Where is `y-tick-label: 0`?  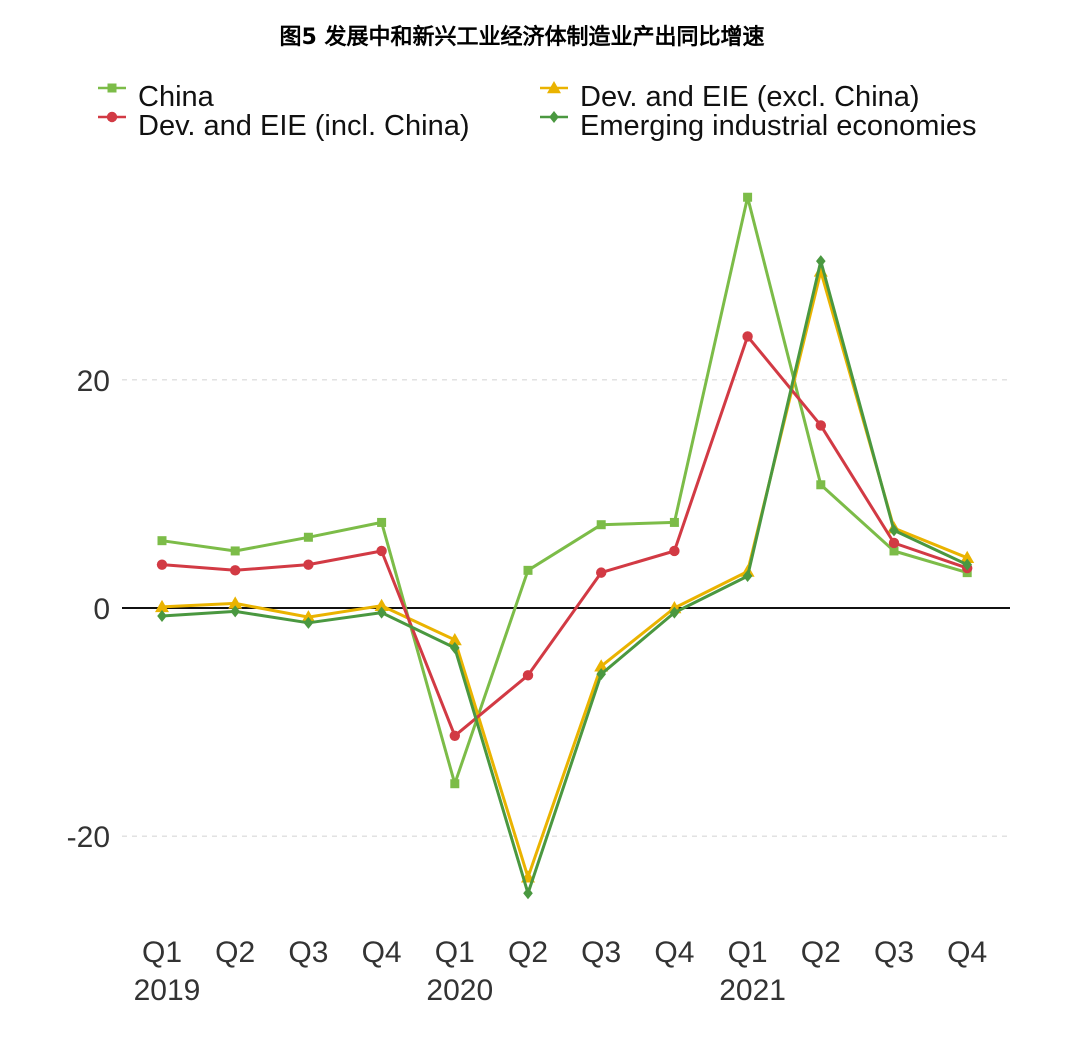
y-tick-label: 0 is located at coordinates (101, 609).